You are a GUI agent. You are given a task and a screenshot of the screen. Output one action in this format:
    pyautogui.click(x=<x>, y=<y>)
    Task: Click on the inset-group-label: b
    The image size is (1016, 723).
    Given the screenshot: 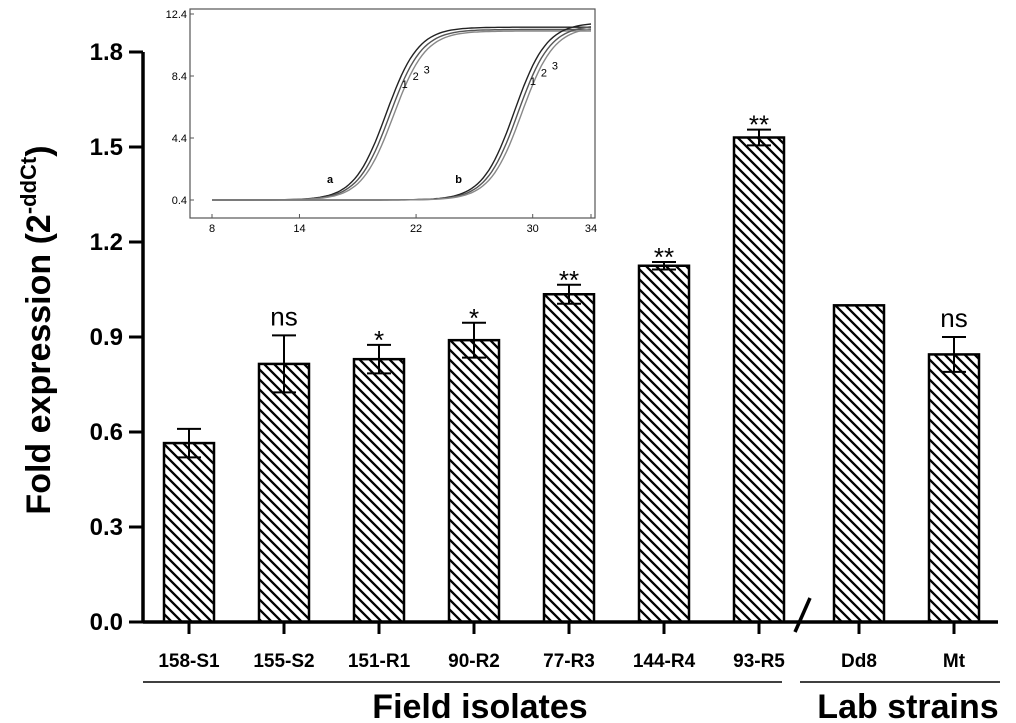 What is the action you would take?
    pyautogui.click(x=458, y=180)
    